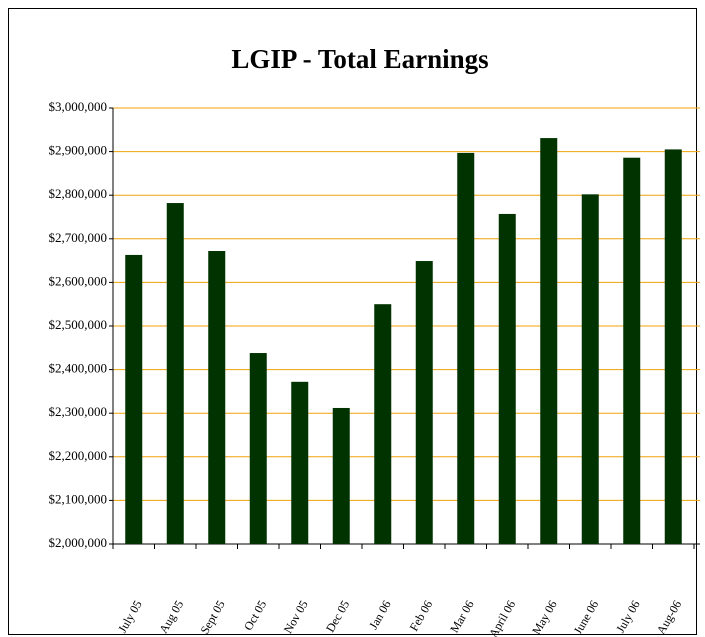  I want to click on x-tick-label: Oct 05, so click(255, 615).